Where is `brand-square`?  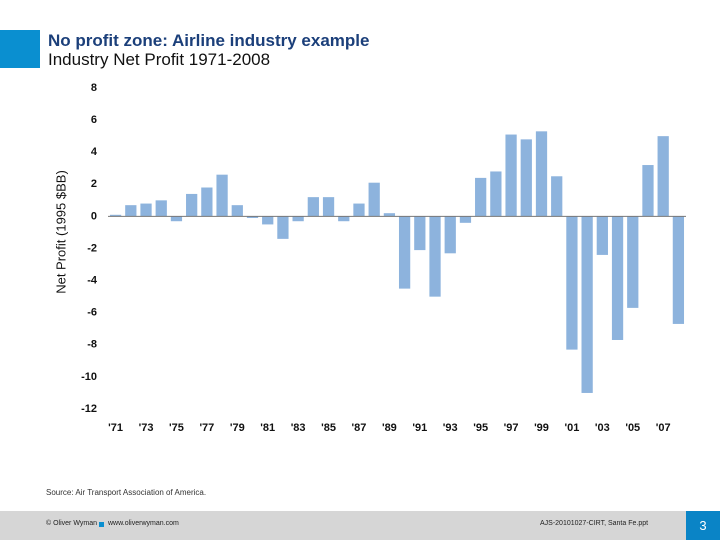
brand-square is located at coordinates (20, 49).